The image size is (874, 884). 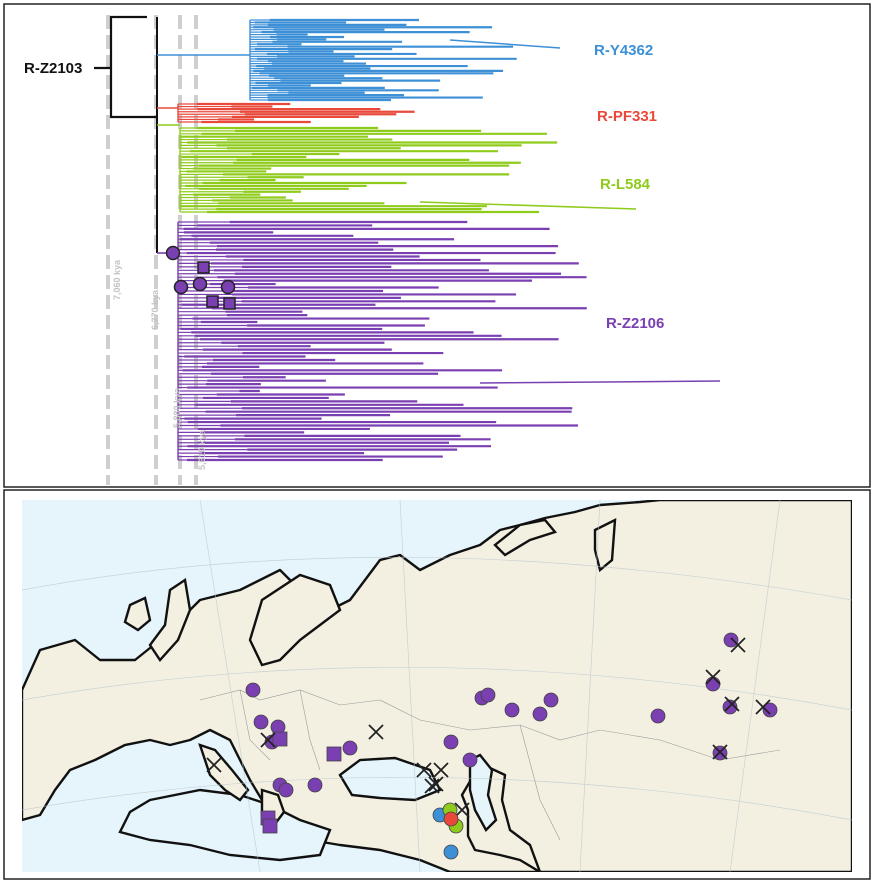 I want to click on country-borders, so click(x=490, y=765).